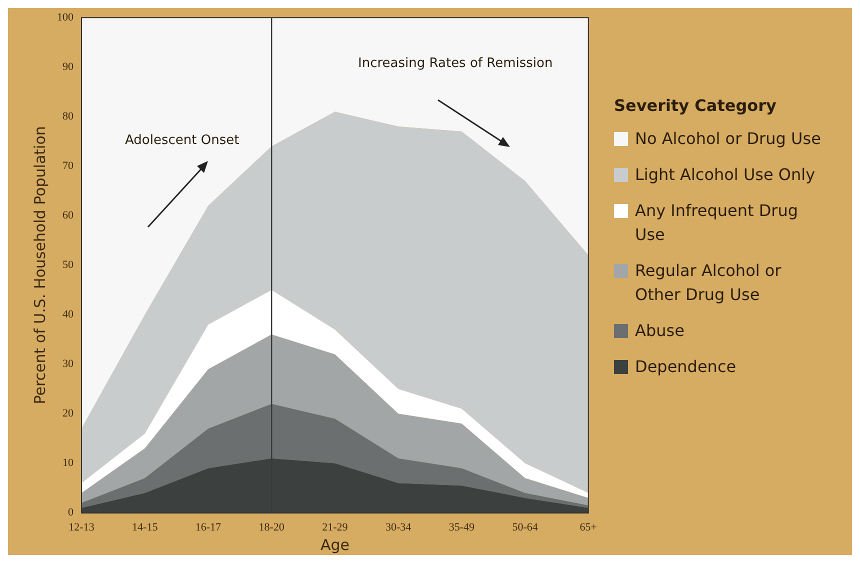 The image size is (860, 563). Describe the element at coordinates (182, 140) in the screenshot. I see `annotation: Adolescent Onset` at that location.